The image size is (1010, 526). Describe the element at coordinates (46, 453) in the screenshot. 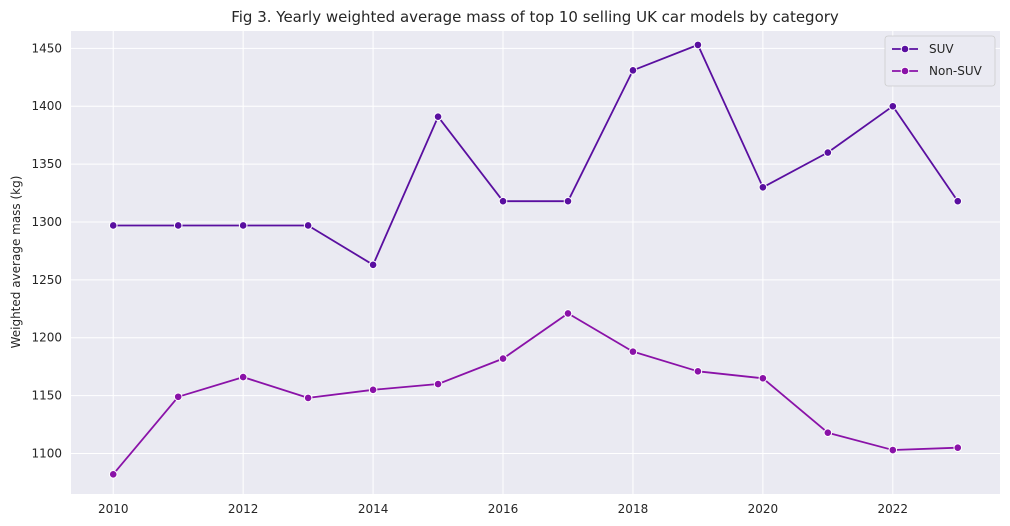

I see `y-tick-label: 1100` at that location.